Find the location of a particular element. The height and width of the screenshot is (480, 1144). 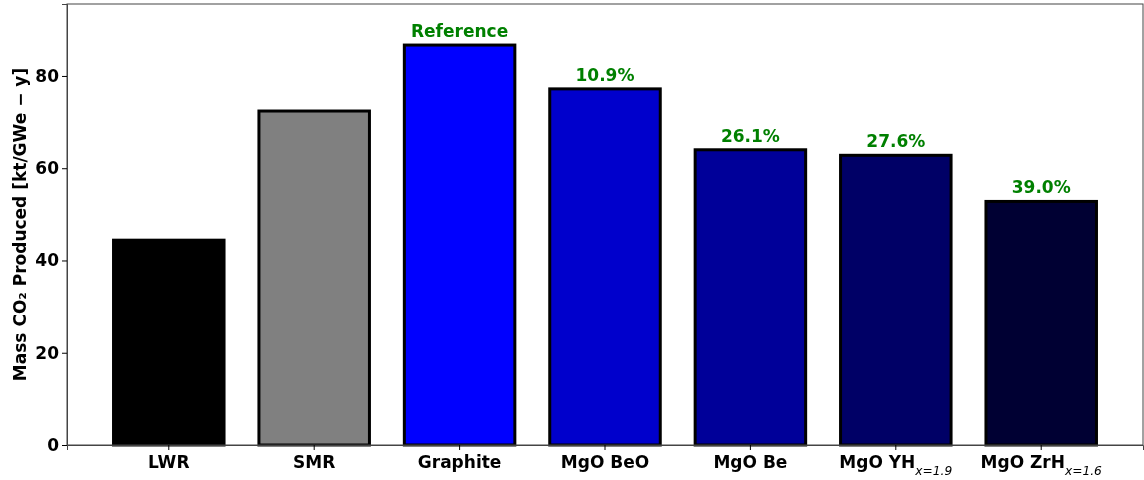

x-tick-label: Graphite is located at coordinates (459, 462).